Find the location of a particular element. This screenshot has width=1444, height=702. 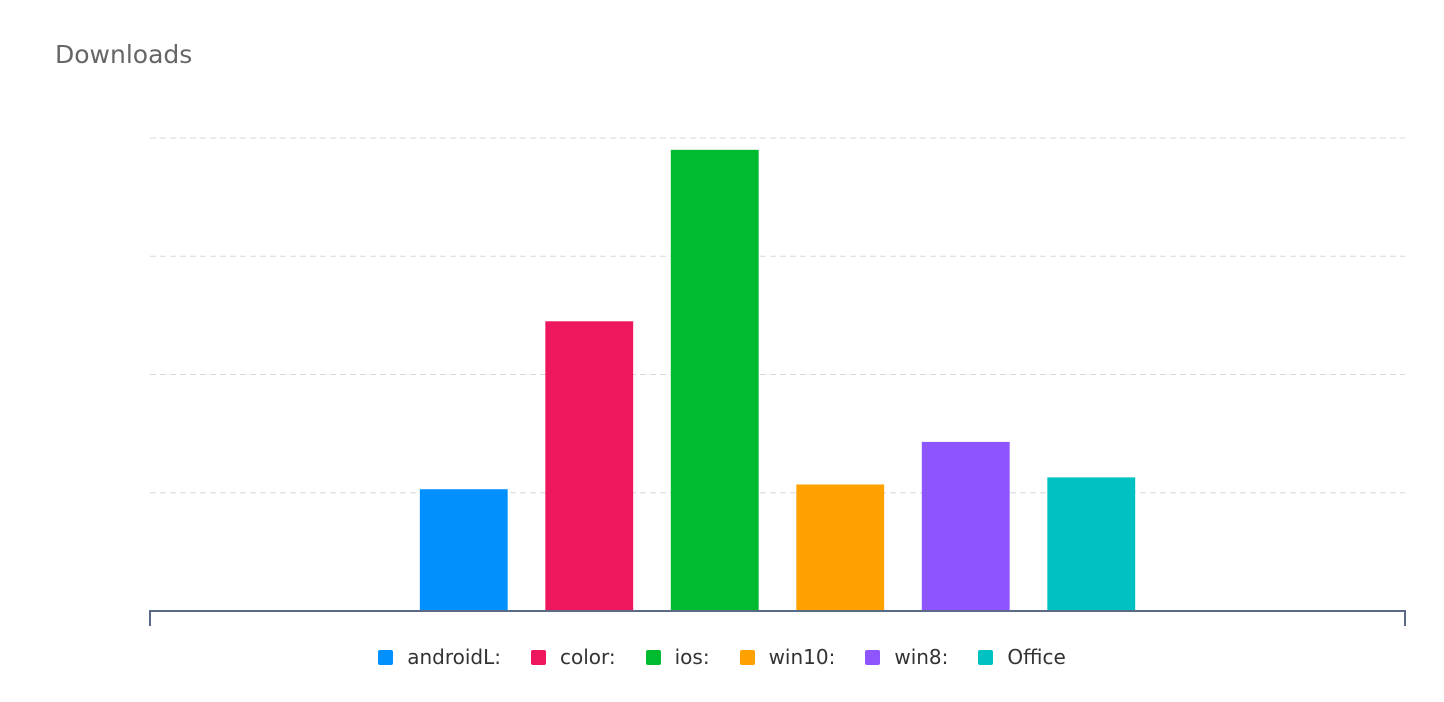

legend-item: color: is located at coordinates (573, 657).